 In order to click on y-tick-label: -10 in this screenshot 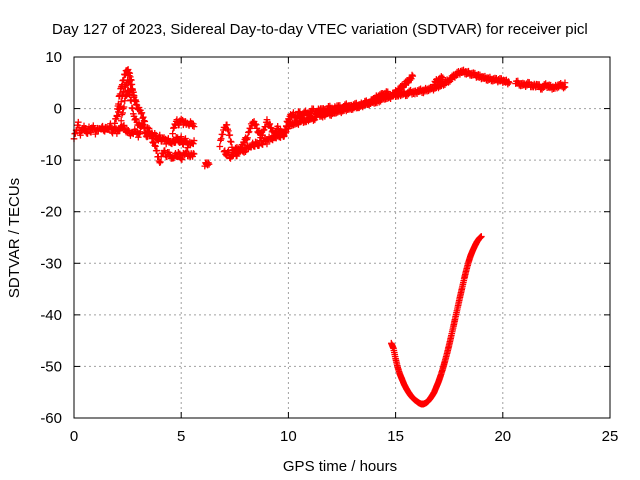, I will do `click(51, 160)`.